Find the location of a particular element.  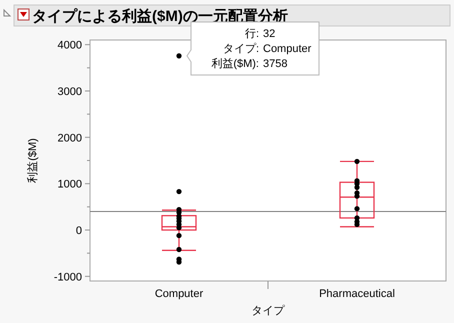

x-axis-title: タイプ is located at coordinates (269, 310).